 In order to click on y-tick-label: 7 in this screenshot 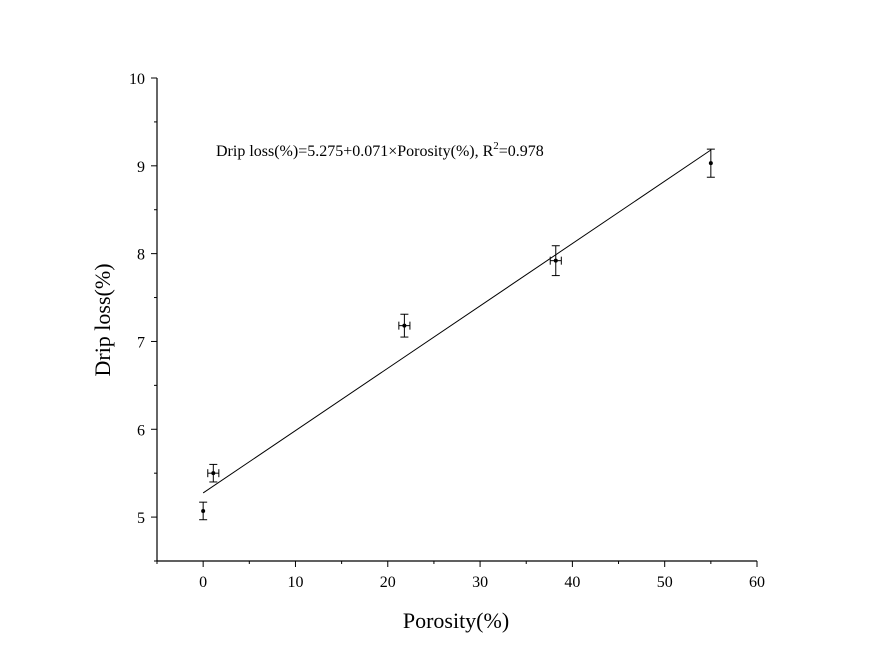, I will do `click(141, 342)`.